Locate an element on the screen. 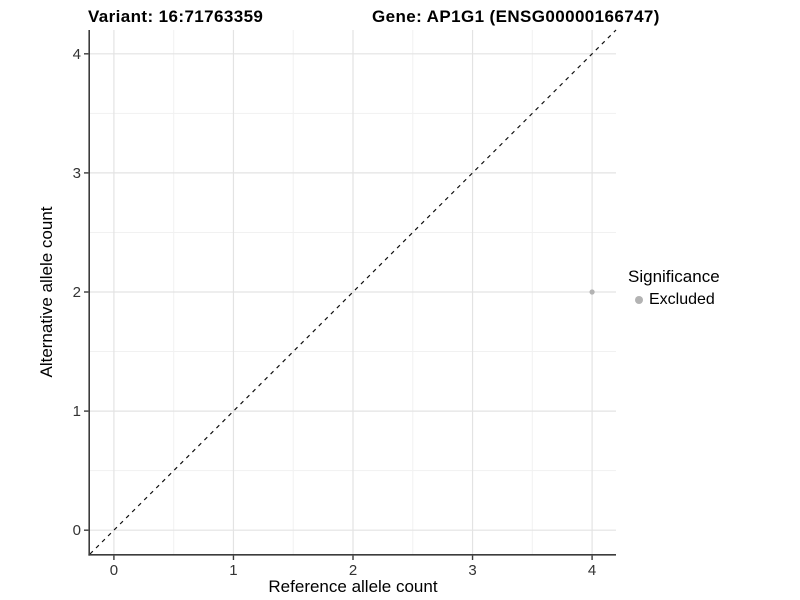  y-tick-label: 2 is located at coordinates (77, 292).